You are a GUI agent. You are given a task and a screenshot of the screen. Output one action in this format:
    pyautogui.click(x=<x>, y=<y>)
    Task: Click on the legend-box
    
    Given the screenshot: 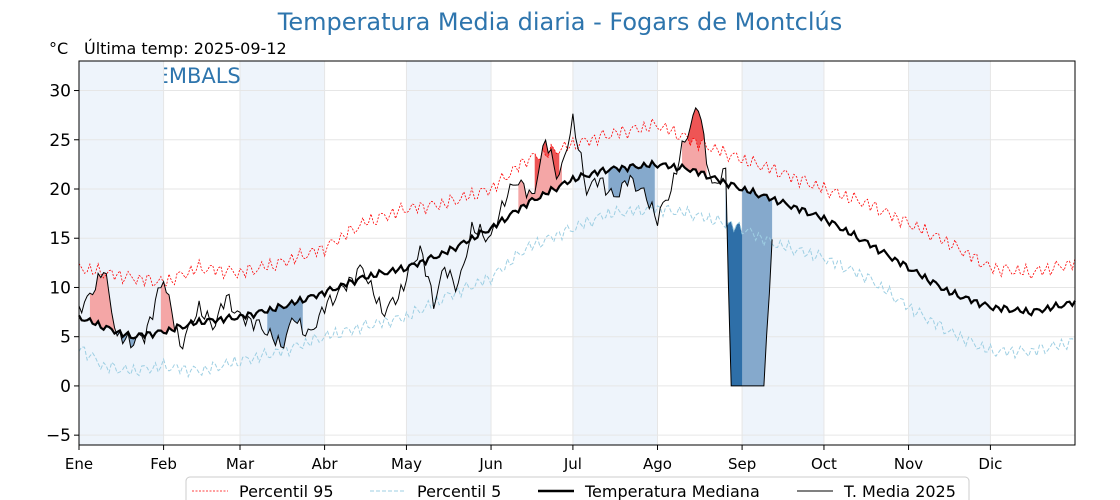 What is the action you would take?
    pyautogui.click(x=577, y=488)
    